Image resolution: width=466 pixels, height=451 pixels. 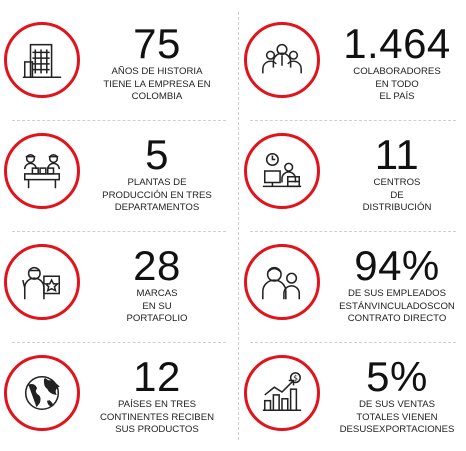 What do you see at coordinates (282, 171) in the screenshot?
I see `distribution-center-icon` at bounding box center [282, 171].